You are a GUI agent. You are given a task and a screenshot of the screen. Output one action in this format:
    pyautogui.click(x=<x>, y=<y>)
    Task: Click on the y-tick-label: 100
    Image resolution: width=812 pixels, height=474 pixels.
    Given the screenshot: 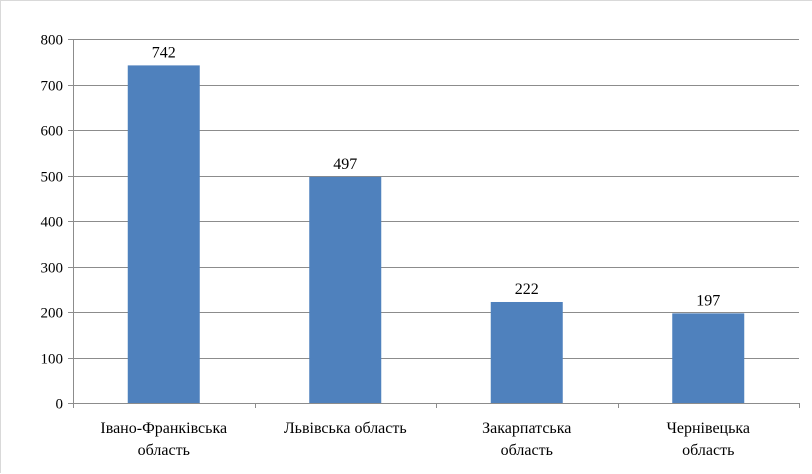 What is the action you would take?
    pyautogui.click(x=52, y=360)
    